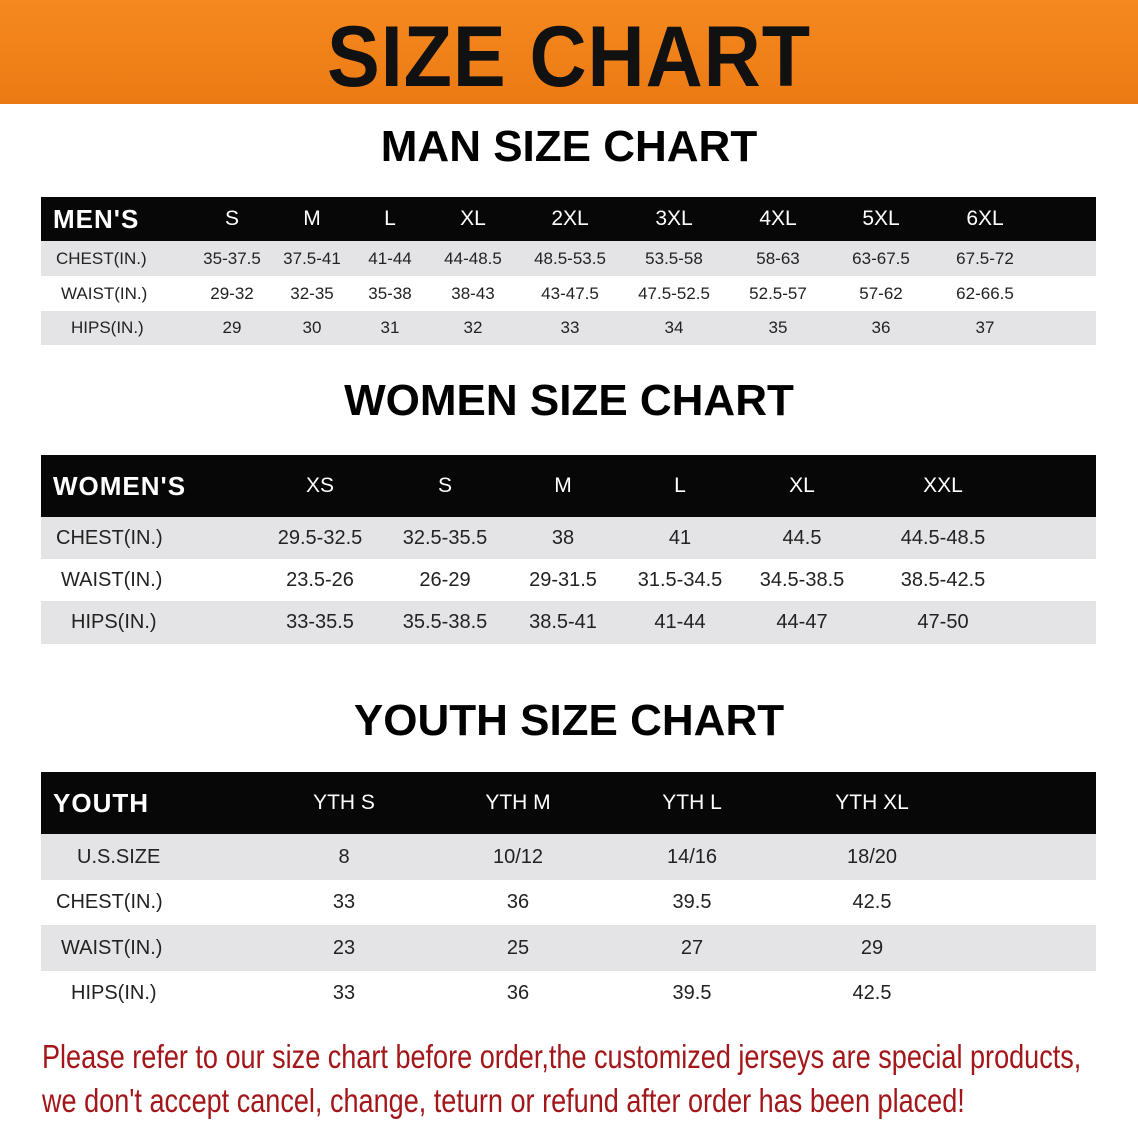  What do you see at coordinates (312, 258) in the screenshot?
I see `table-cell: 37.5-41` at bounding box center [312, 258].